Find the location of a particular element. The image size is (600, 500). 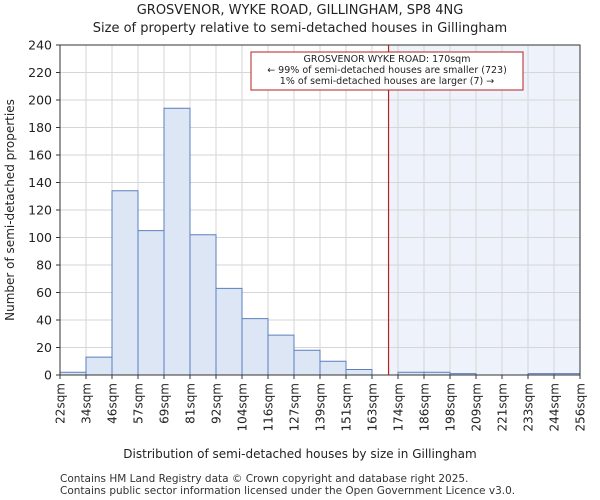

y-tick-label: 60 is located at coordinates (44, 292).